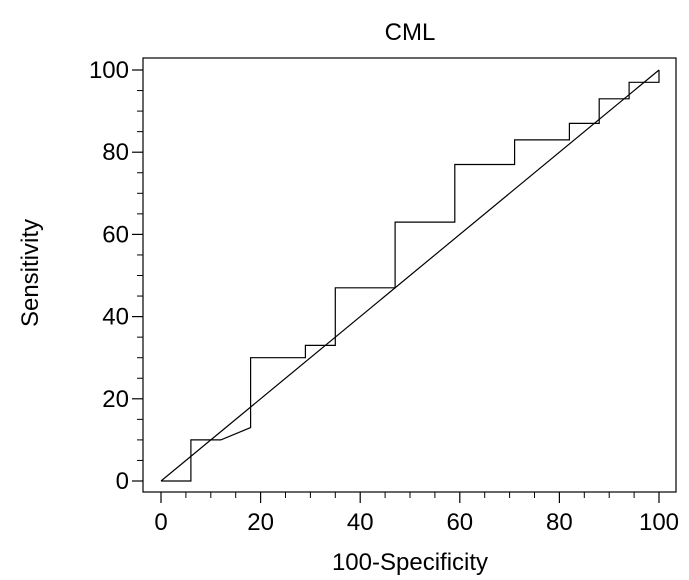  I want to click on x-axis: 0 20 40 60 80 100, so click(416, 514).